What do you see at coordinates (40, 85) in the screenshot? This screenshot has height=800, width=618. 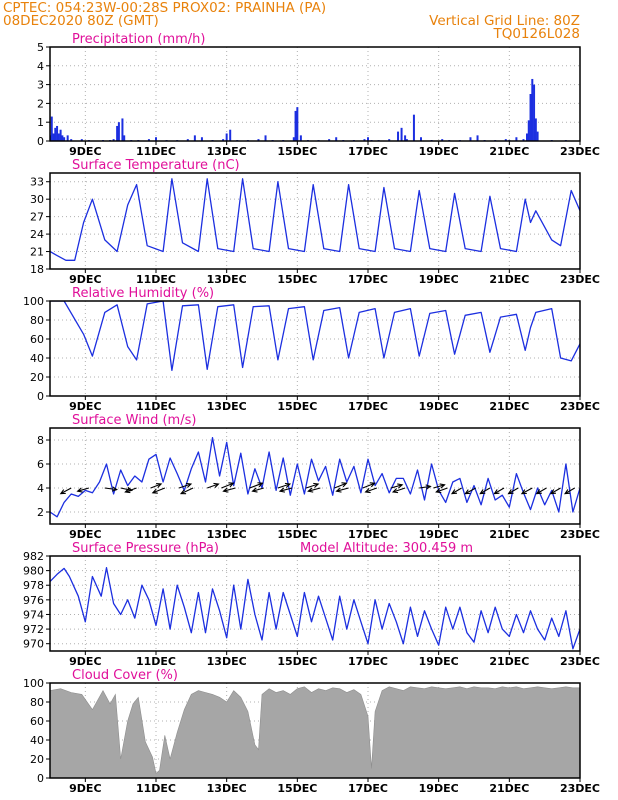 I see `precip-ytick-label: 3` at bounding box center [40, 85].